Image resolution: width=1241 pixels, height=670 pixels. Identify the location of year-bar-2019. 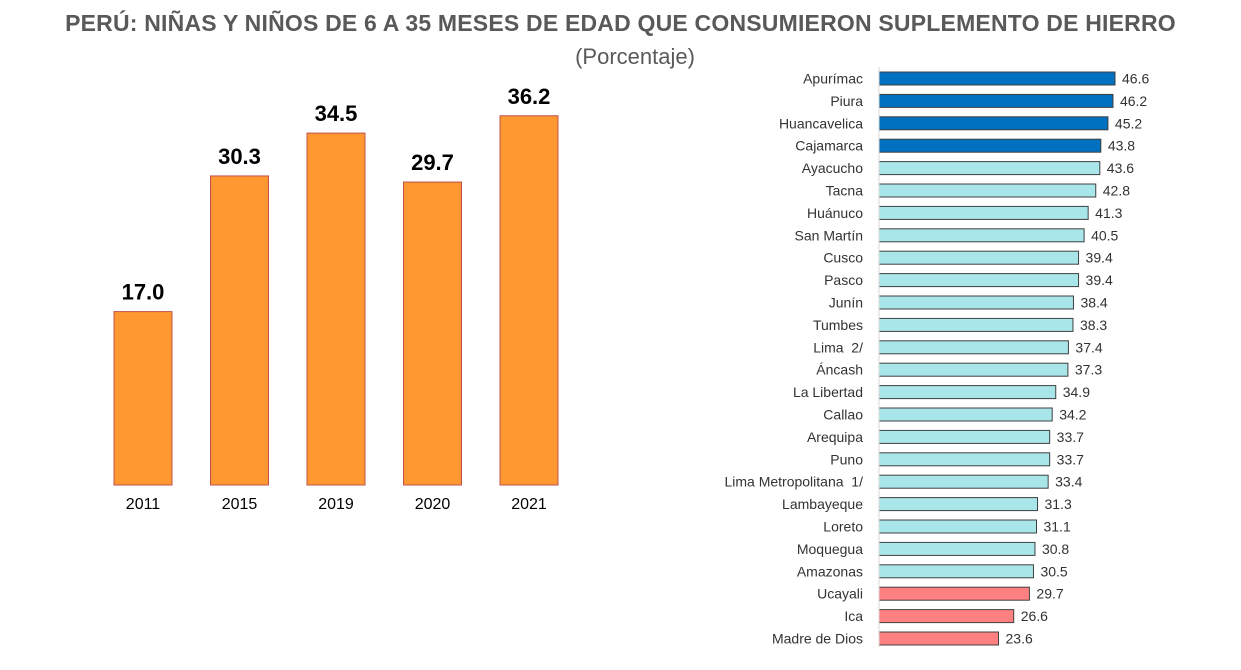
(336, 309).